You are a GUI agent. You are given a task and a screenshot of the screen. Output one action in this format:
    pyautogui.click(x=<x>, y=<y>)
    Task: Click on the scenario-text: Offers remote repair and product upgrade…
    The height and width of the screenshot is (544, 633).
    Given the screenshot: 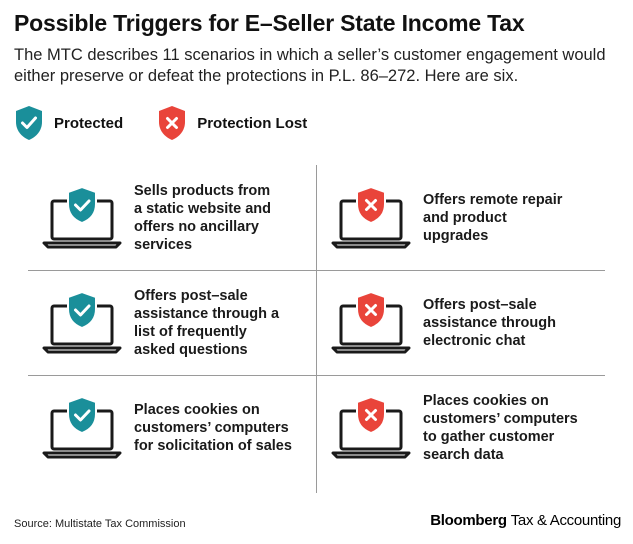 What is the action you would take?
    pyautogui.click(x=493, y=217)
    